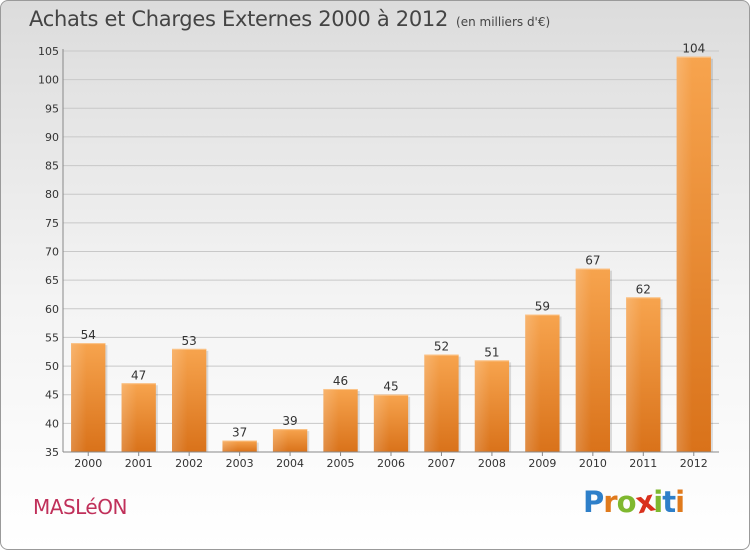  I want to click on proxiti-logo: Proxiti, so click(634, 502).